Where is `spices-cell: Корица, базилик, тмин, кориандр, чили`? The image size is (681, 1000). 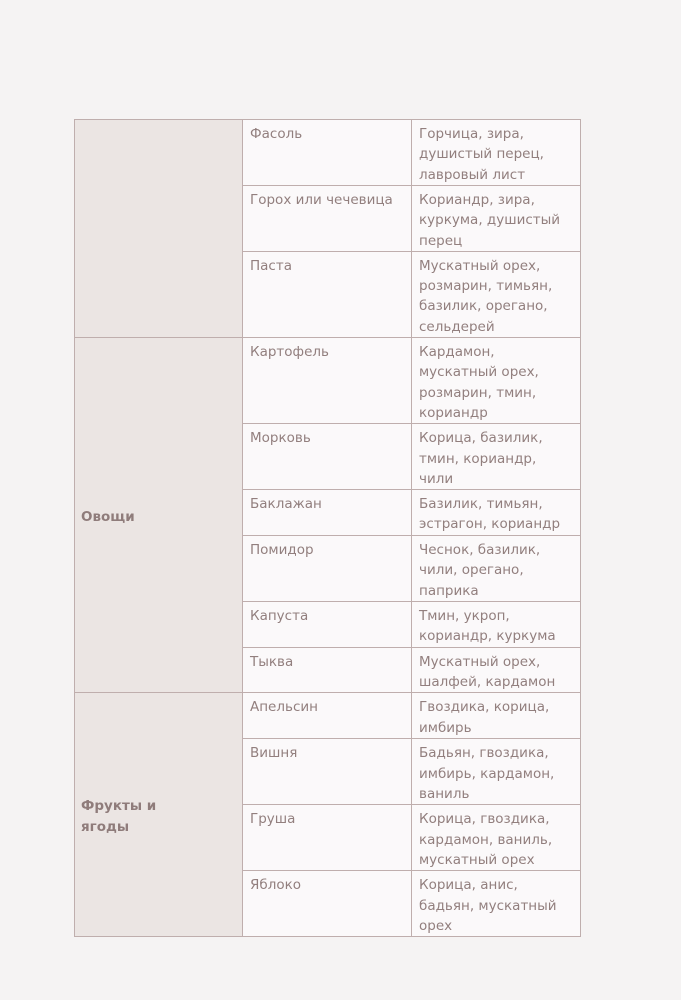 spices-cell: Корица, базилик, тмин, кориандр, чили is located at coordinates (496, 457).